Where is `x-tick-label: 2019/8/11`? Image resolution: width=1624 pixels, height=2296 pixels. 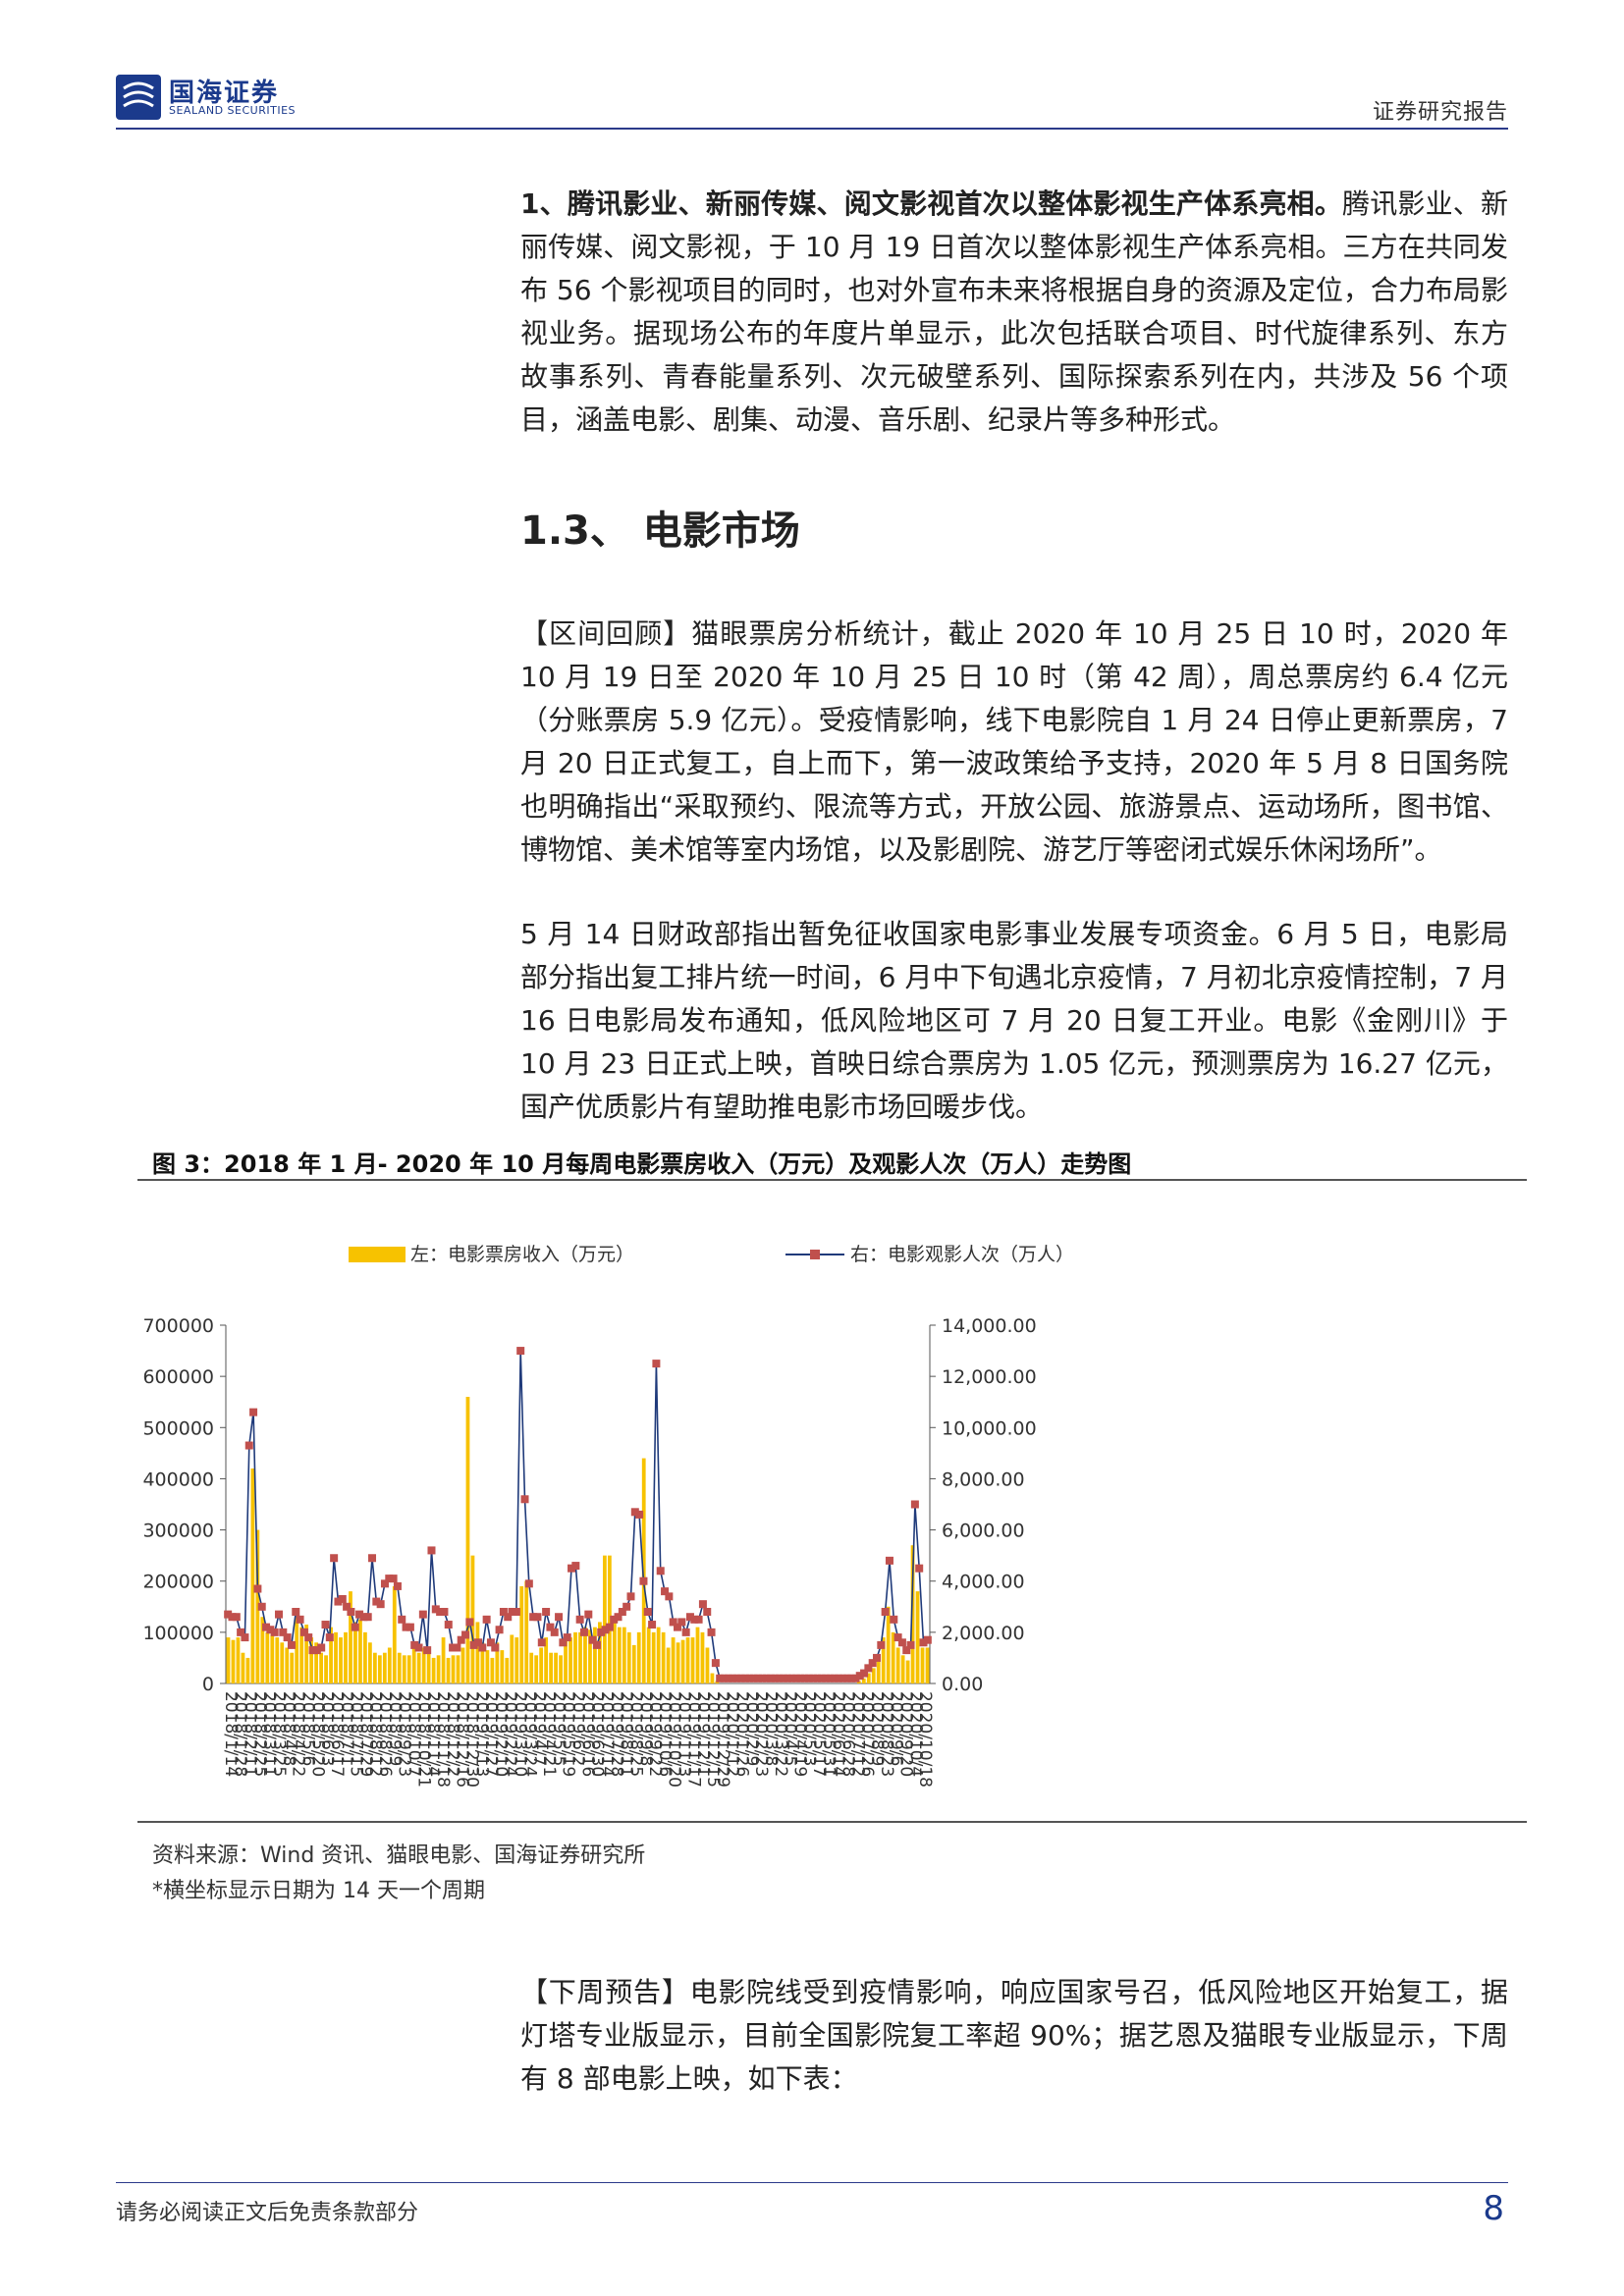 x-tick-label: 2019/8/11 is located at coordinates (626, 1734).